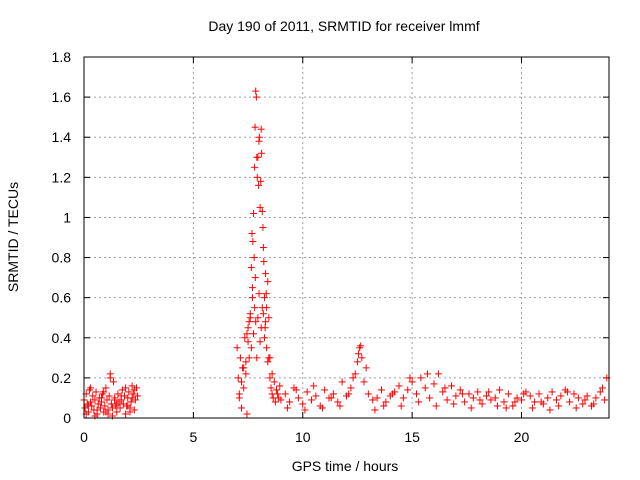 The image size is (640, 480). What do you see at coordinates (62, 338) in the screenshot?
I see `y-tick-label: 0.4` at bounding box center [62, 338].